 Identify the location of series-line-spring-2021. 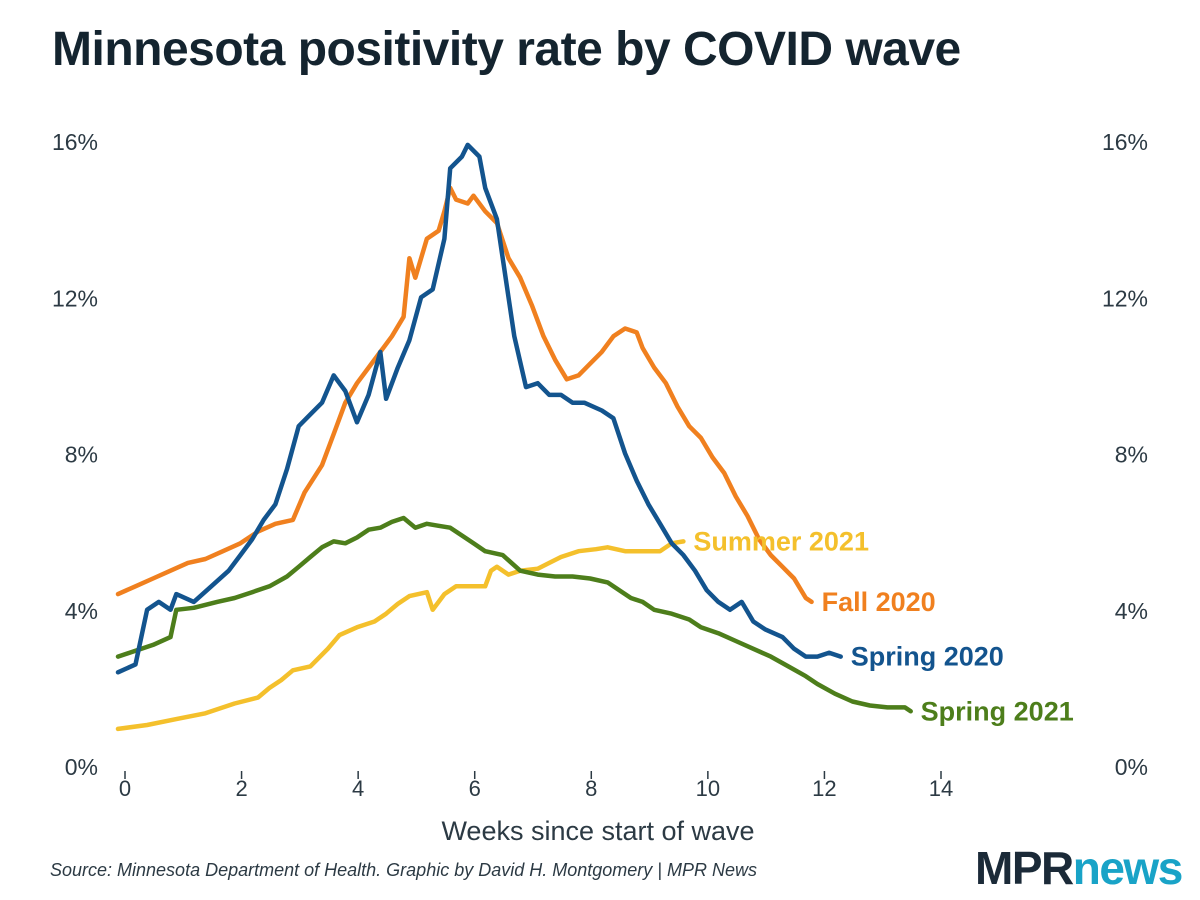
(514, 614).